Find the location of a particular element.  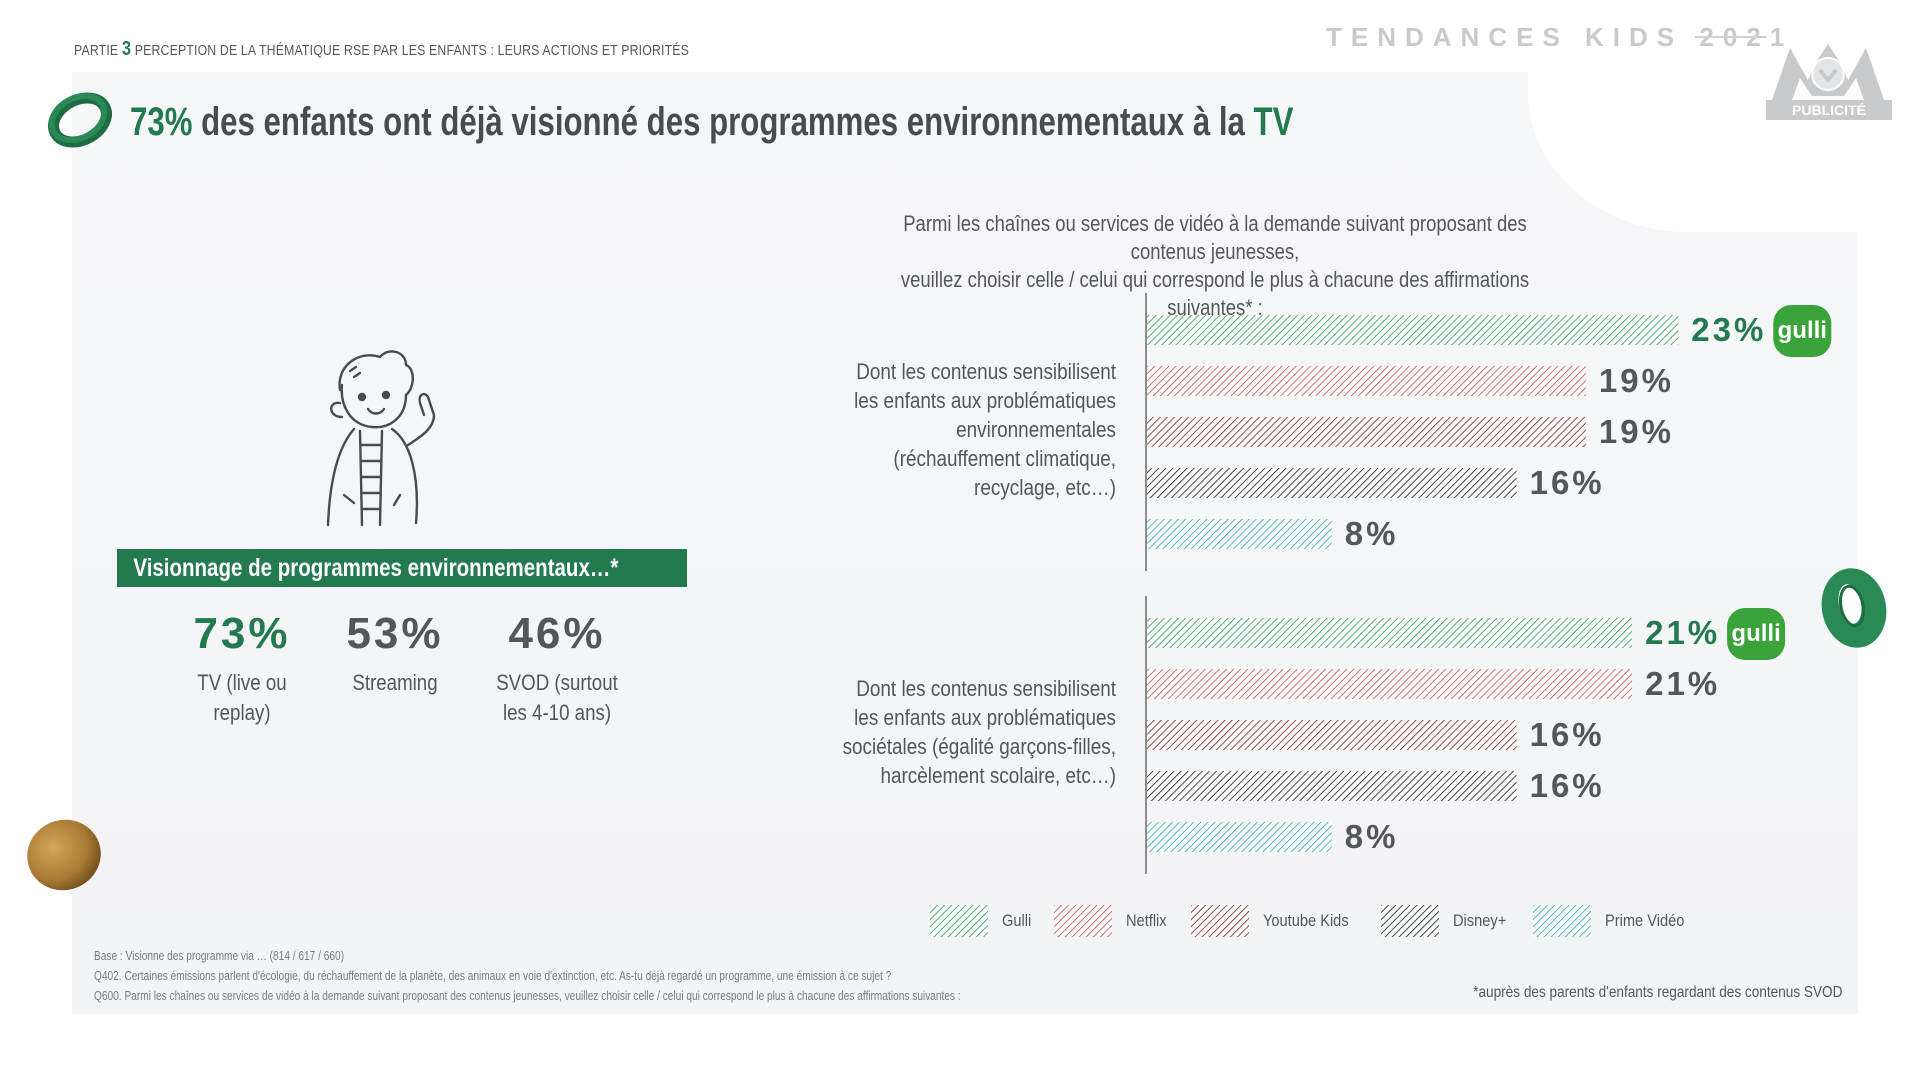

legend-item-youtube-kids: Youtube Kids is located at coordinates (1277, 921).